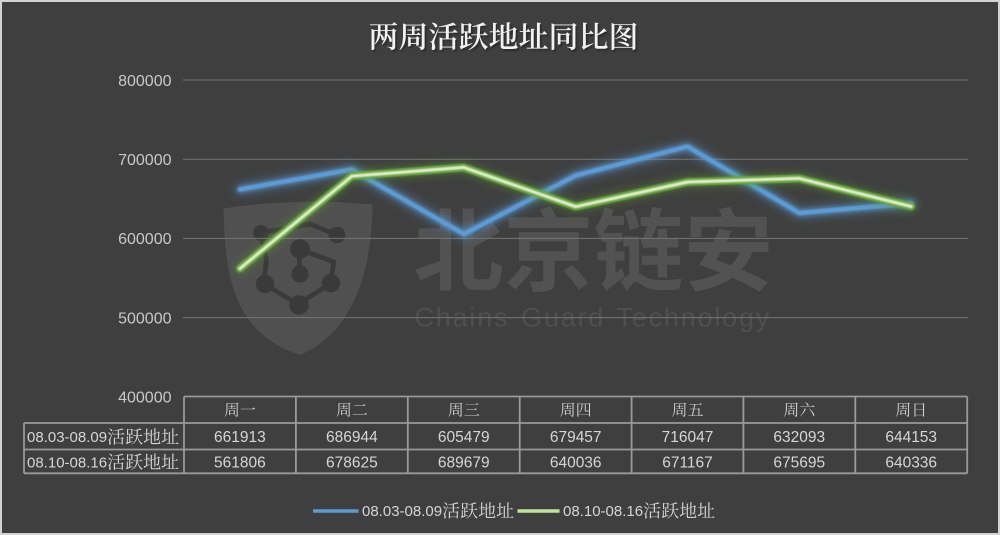 This screenshot has width=1000, height=535. Describe the element at coordinates (799, 462) in the screenshot. I see `svg-text: 675695` at that location.